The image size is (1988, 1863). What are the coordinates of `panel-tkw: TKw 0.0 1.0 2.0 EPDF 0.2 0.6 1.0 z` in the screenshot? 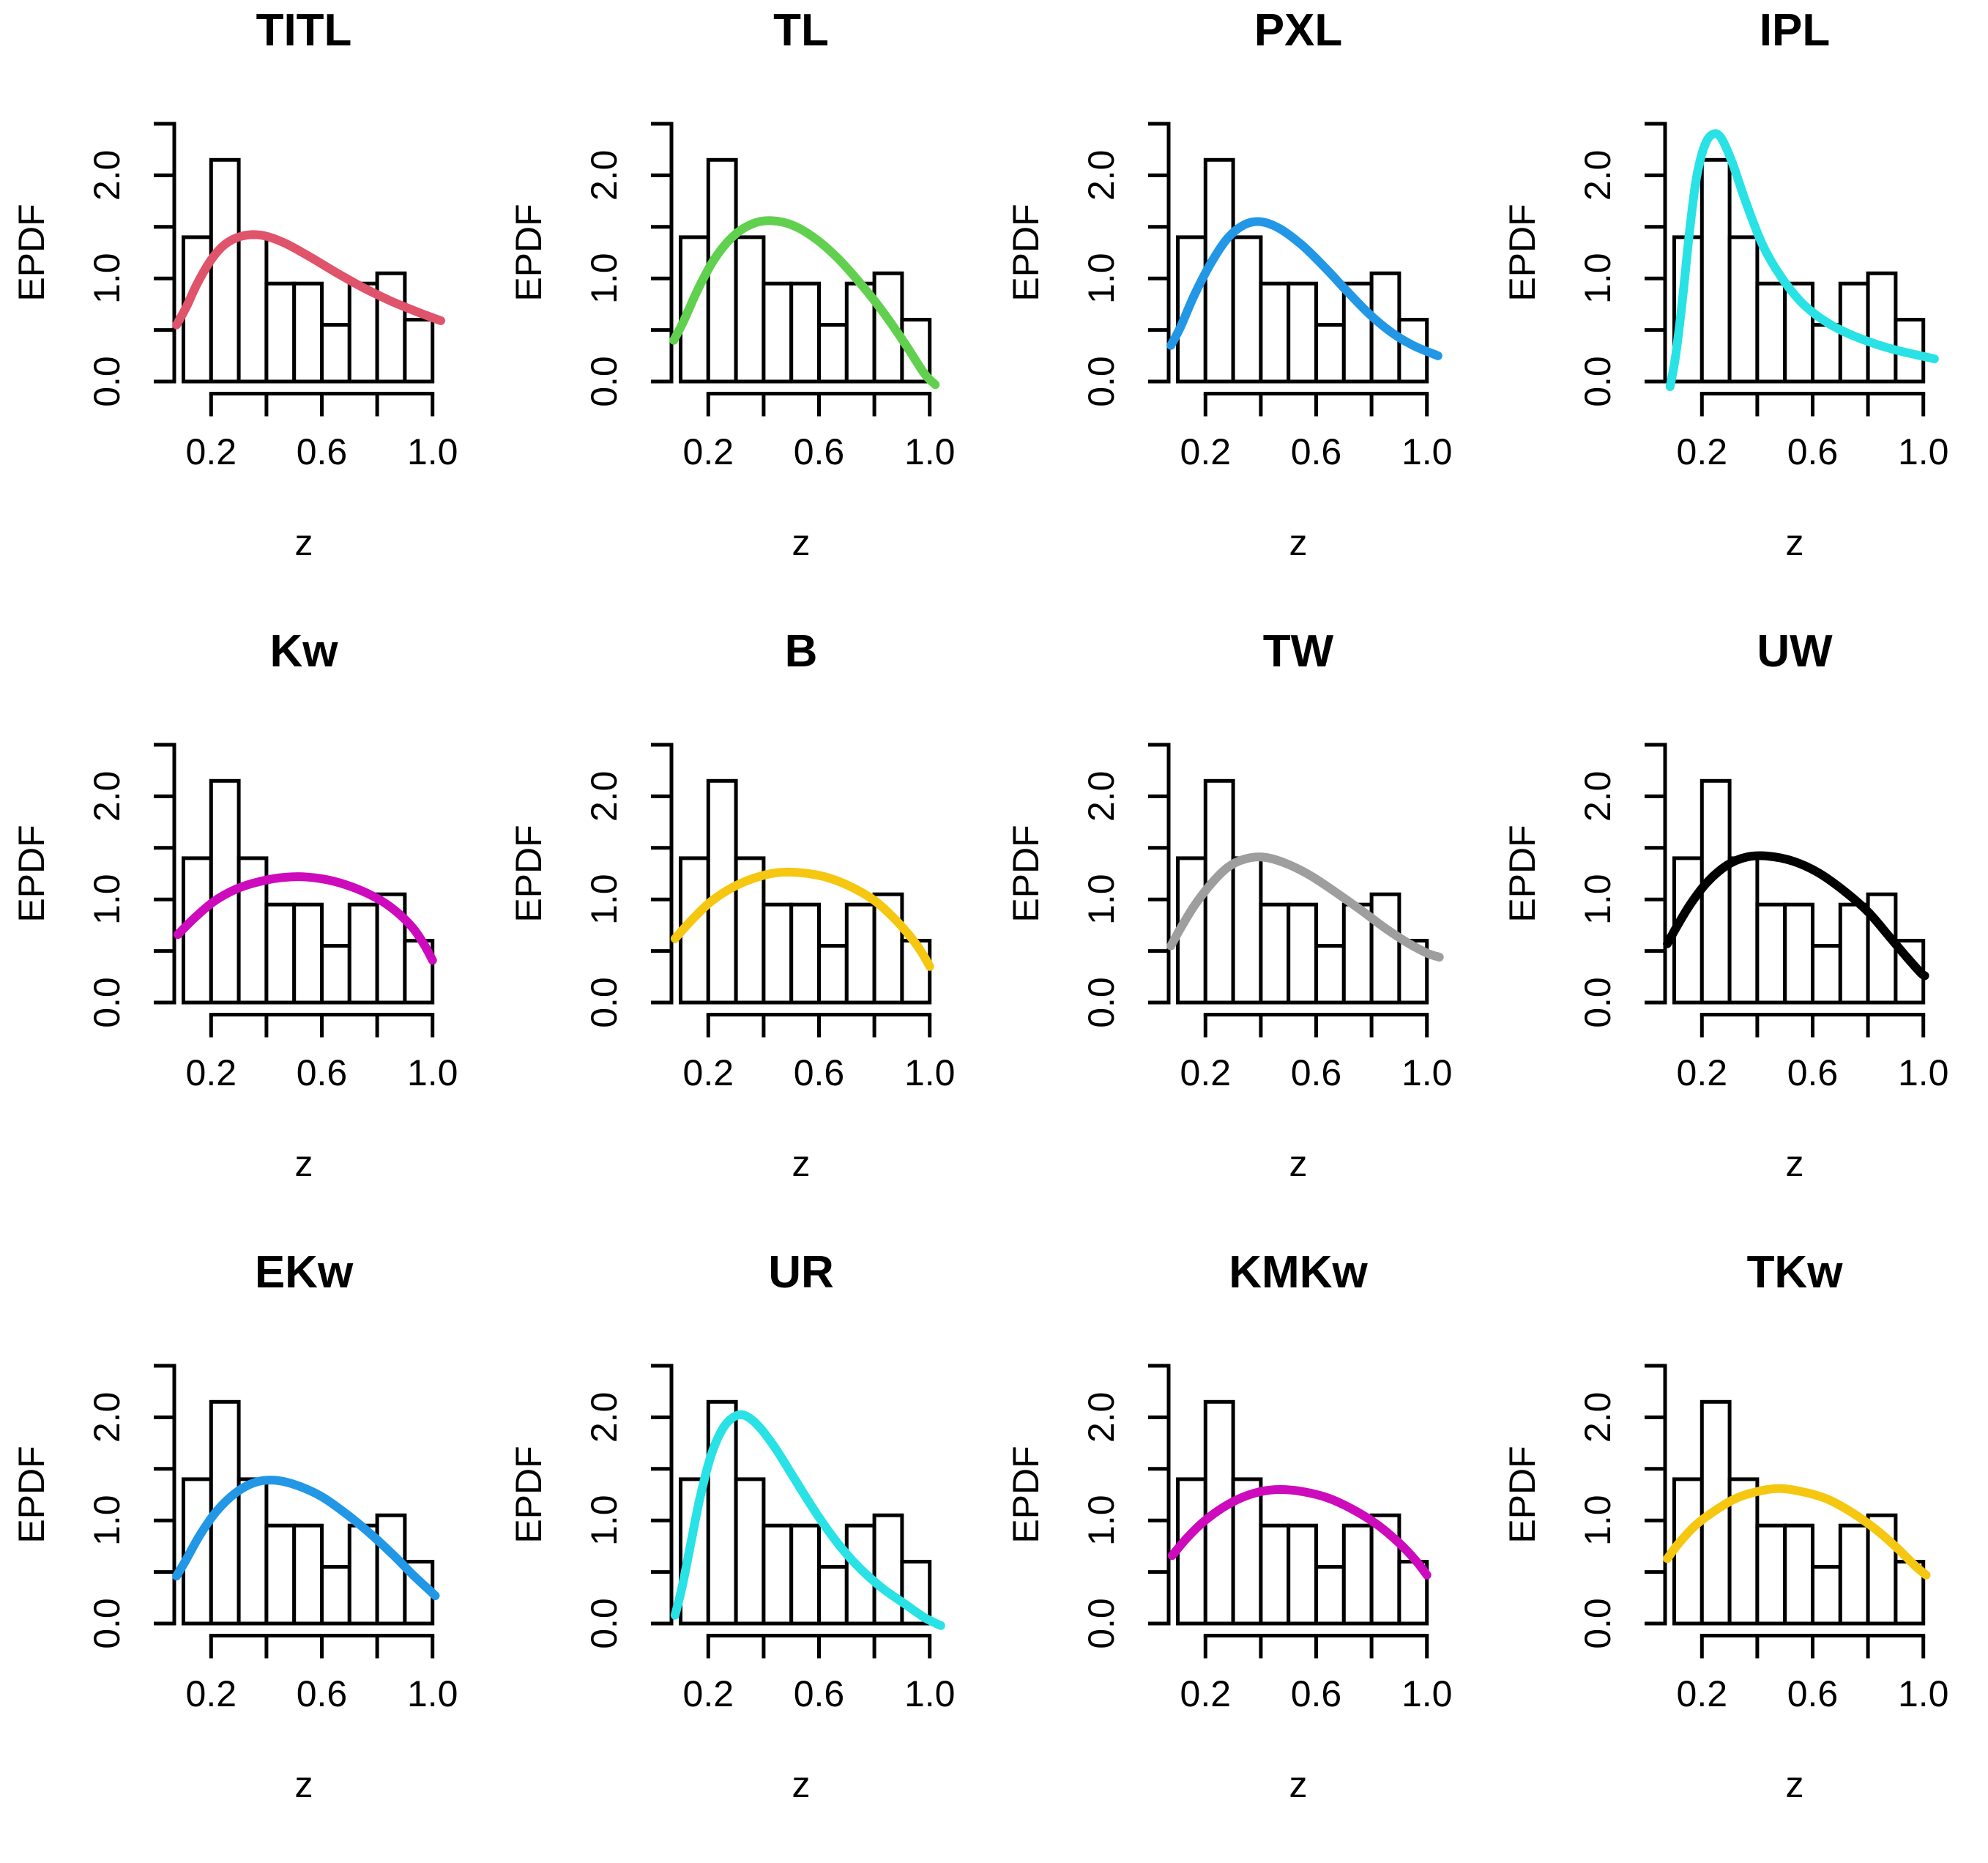 It's located at (1739, 1523).